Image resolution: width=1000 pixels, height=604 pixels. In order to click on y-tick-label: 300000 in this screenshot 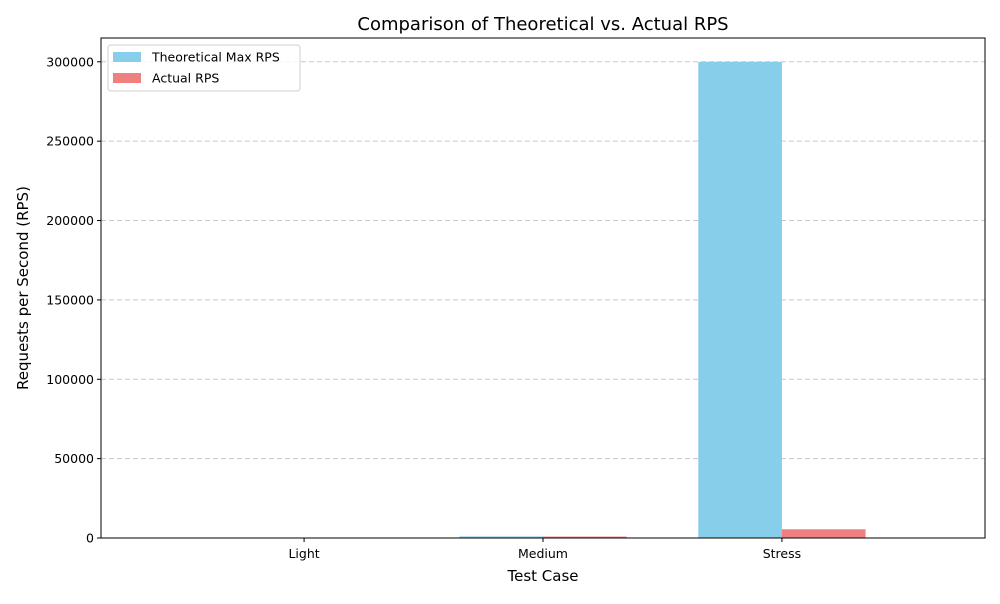, I will do `click(70, 61)`.